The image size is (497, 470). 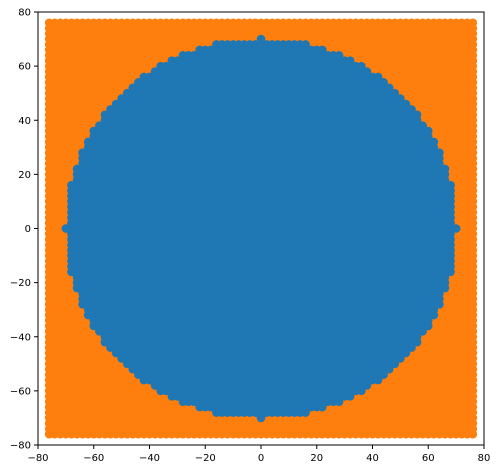 What do you see at coordinates (473, 23) in the screenshot?
I see `point-outside` at bounding box center [473, 23].